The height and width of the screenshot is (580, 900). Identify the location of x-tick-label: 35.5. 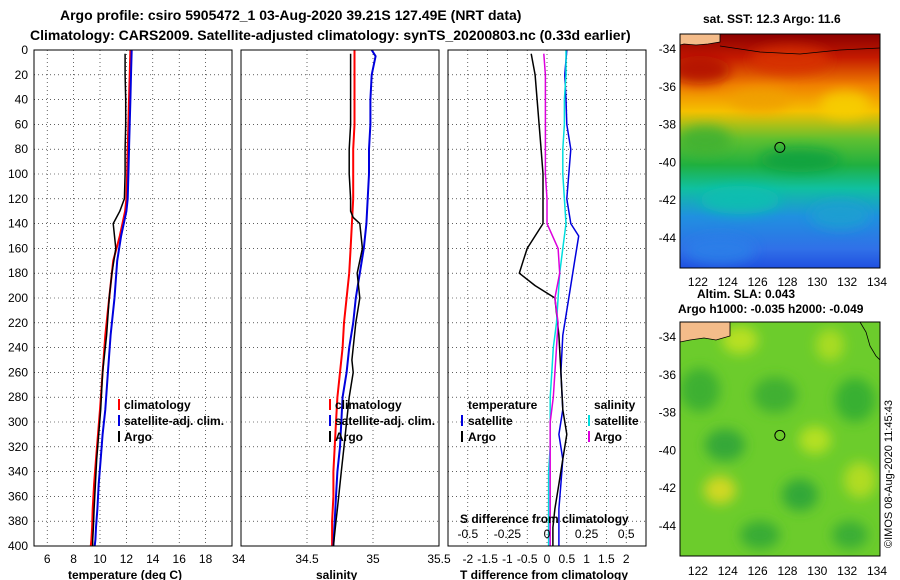
(439, 559).